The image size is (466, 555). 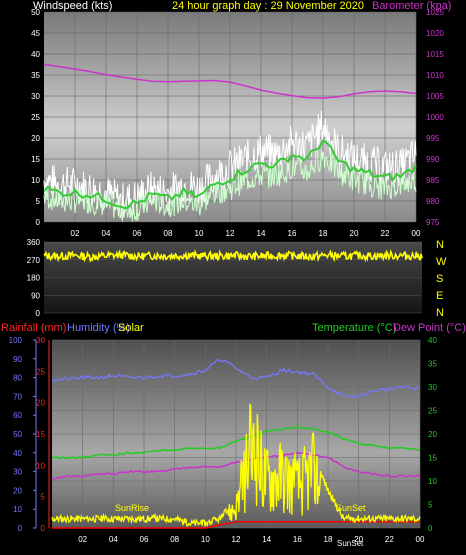 I want to click on wind-xtick-label: 18, so click(x=323, y=233).